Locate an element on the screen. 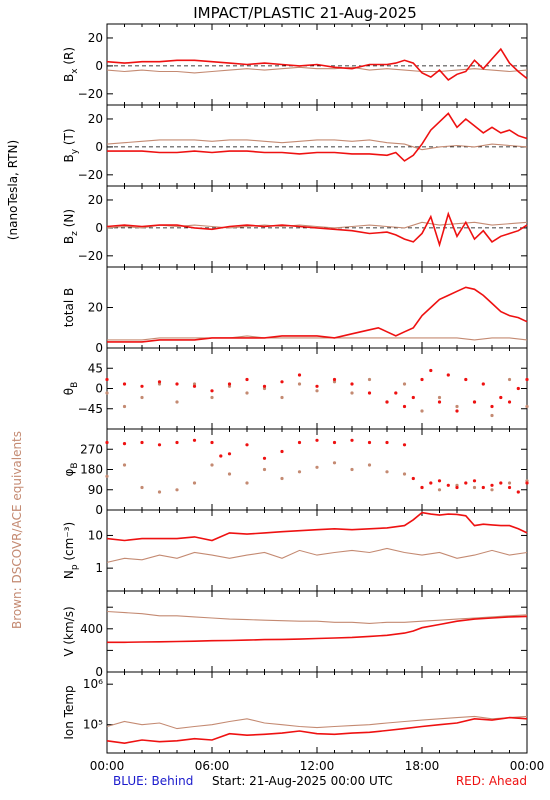 The width and height of the screenshot is (550, 800). panel-ylabel: By (T) is located at coordinates (71, 145).